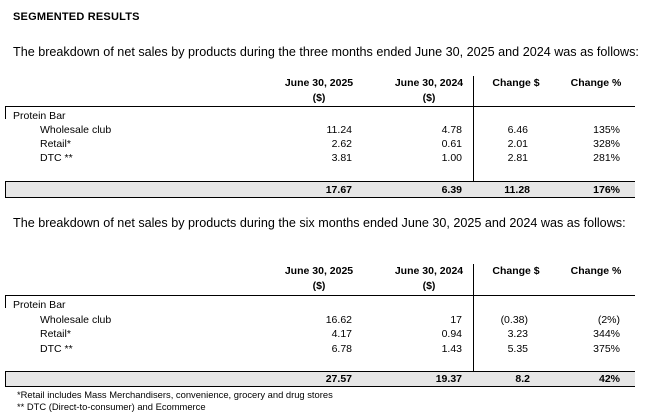 The width and height of the screenshot is (662, 416). I want to click on total-2025: 17.67, so click(338, 190).